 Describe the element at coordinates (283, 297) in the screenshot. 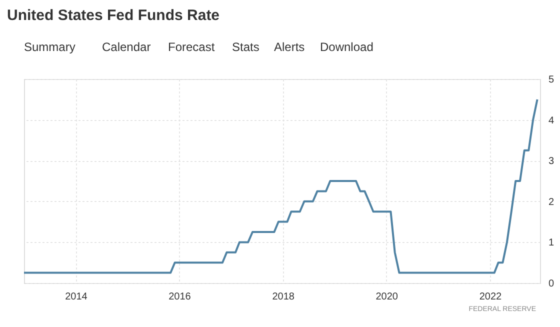

I see `x-tick-label: 2018` at that location.